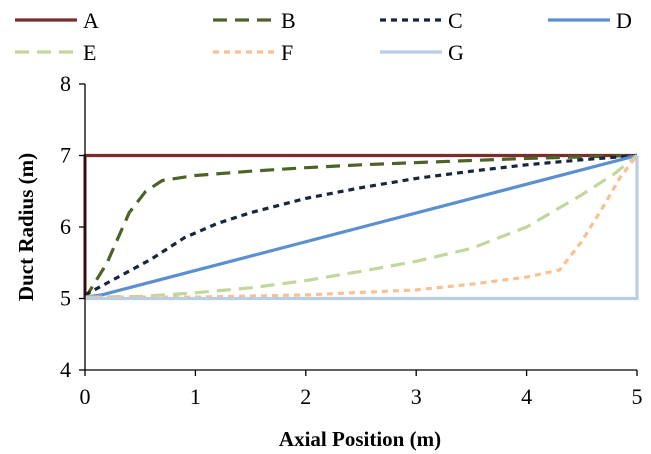 Image resolution: width=651 pixels, height=454 pixels. I want to click on y-tick-label: 8, so click(65, 83).